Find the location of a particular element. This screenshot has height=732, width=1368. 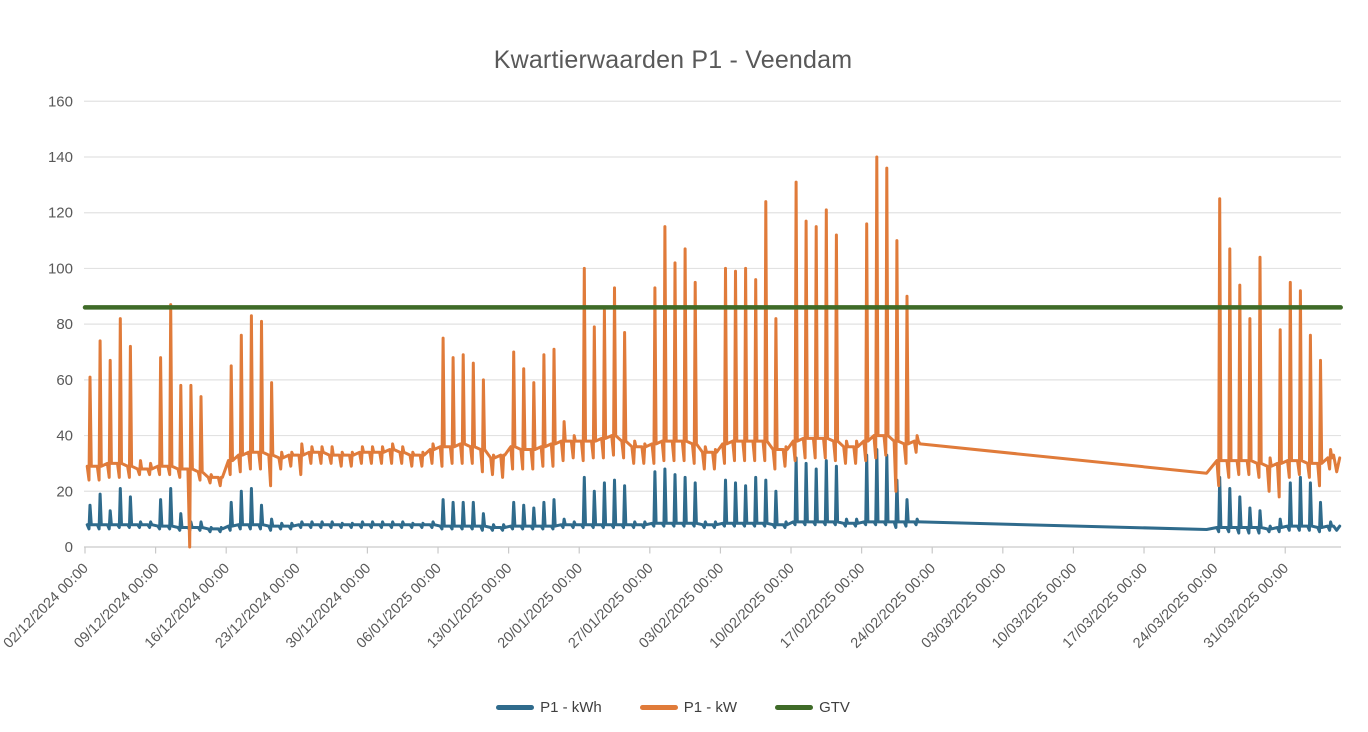

legend-item-gtv: GTV is located at coordinates (812, 707).